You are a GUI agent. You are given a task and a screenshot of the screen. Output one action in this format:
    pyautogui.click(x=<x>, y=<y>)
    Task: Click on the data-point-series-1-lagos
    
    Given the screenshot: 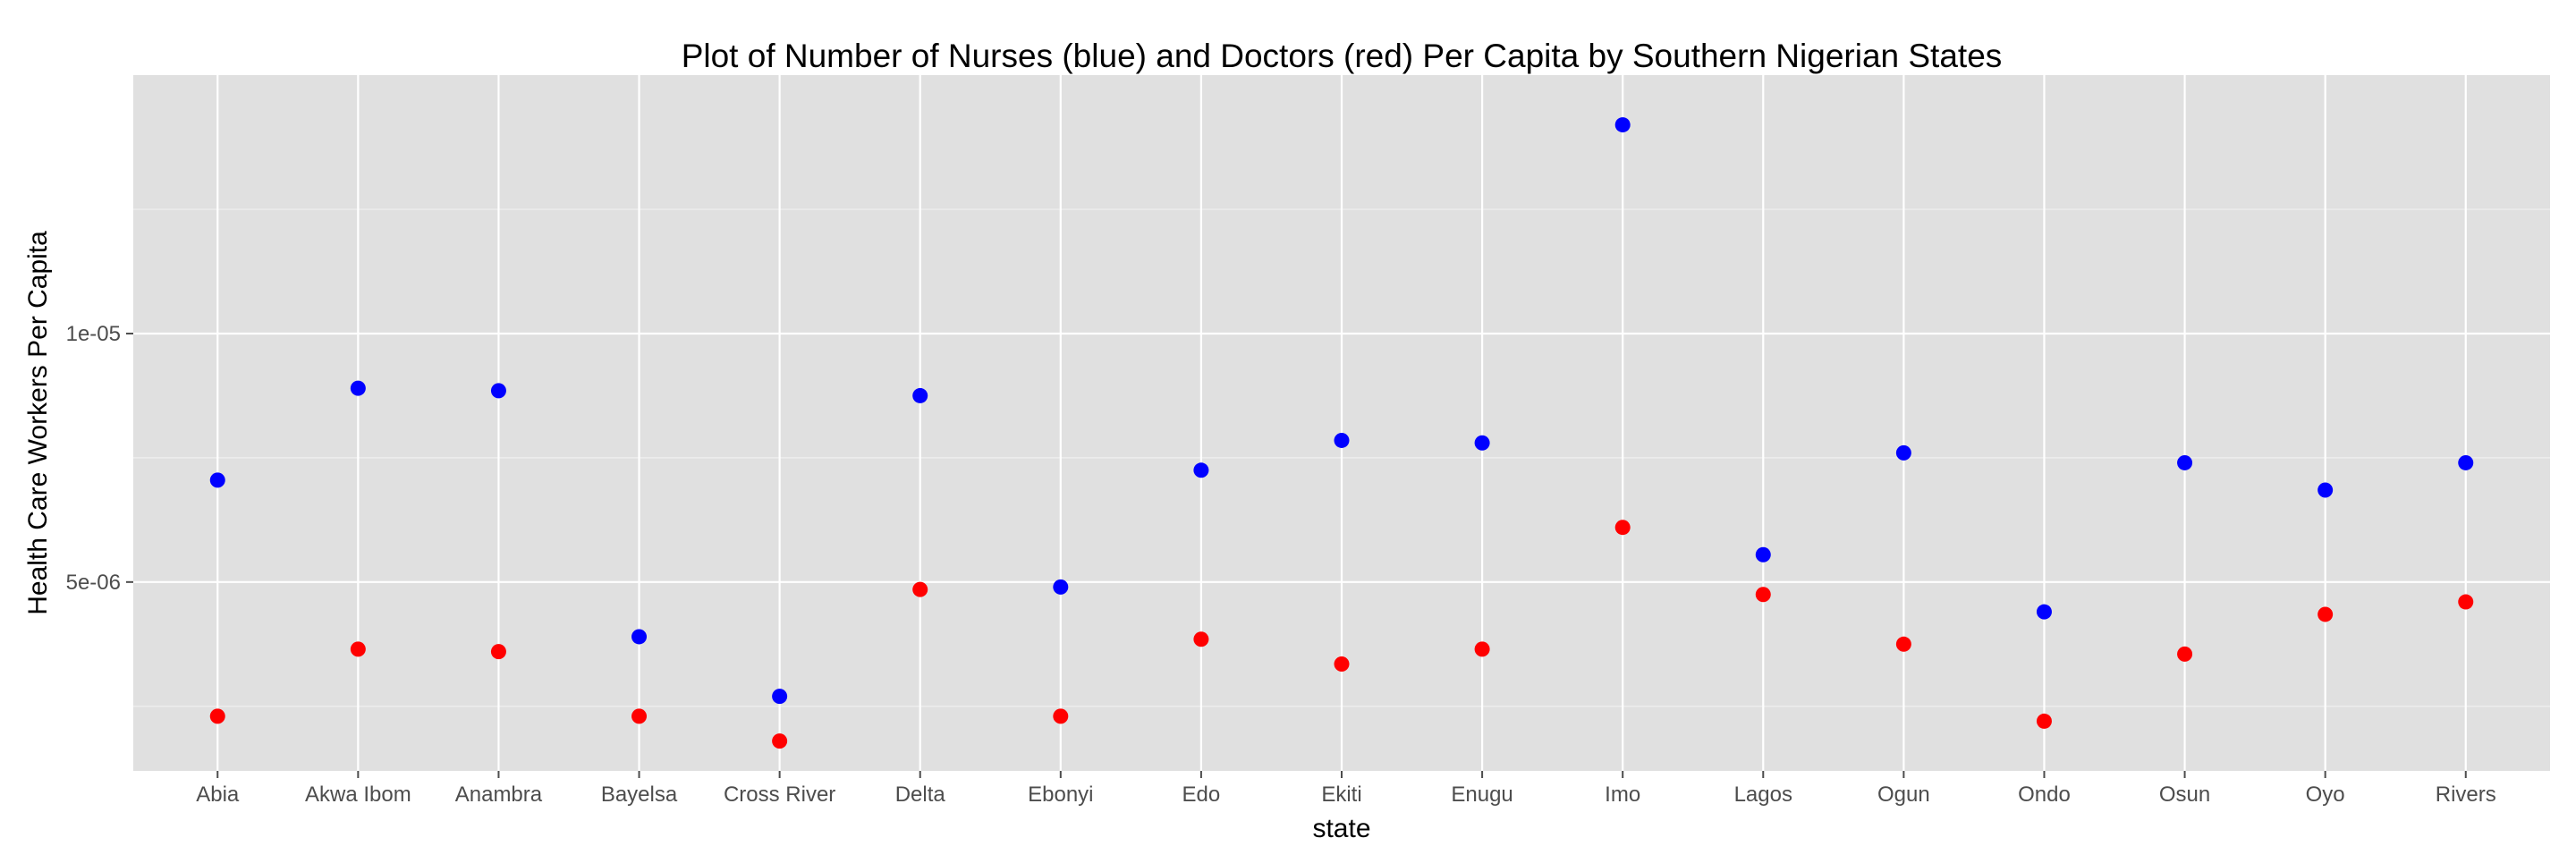 What is the action you would take?
    pyautogui.click(x=1763, y=554)
    